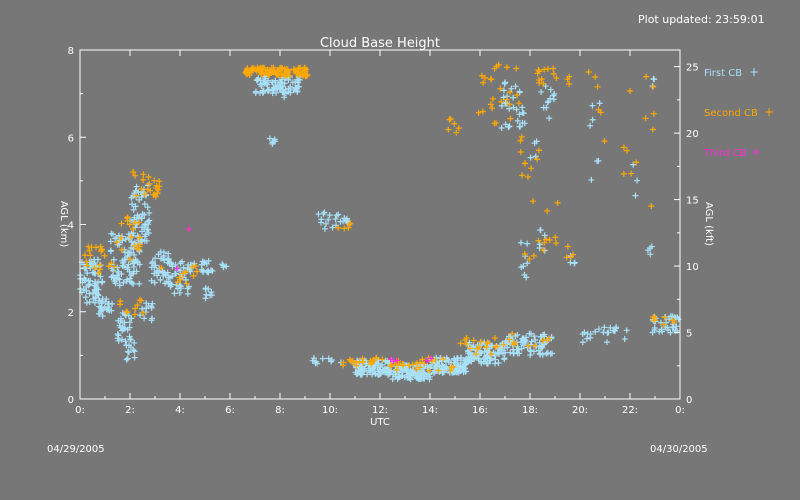 The height and width of the screenshot is (500, 800). Describe the element at coordinates (71, 400) in the screenshot. I see `y-tick-label: 0` at that location.